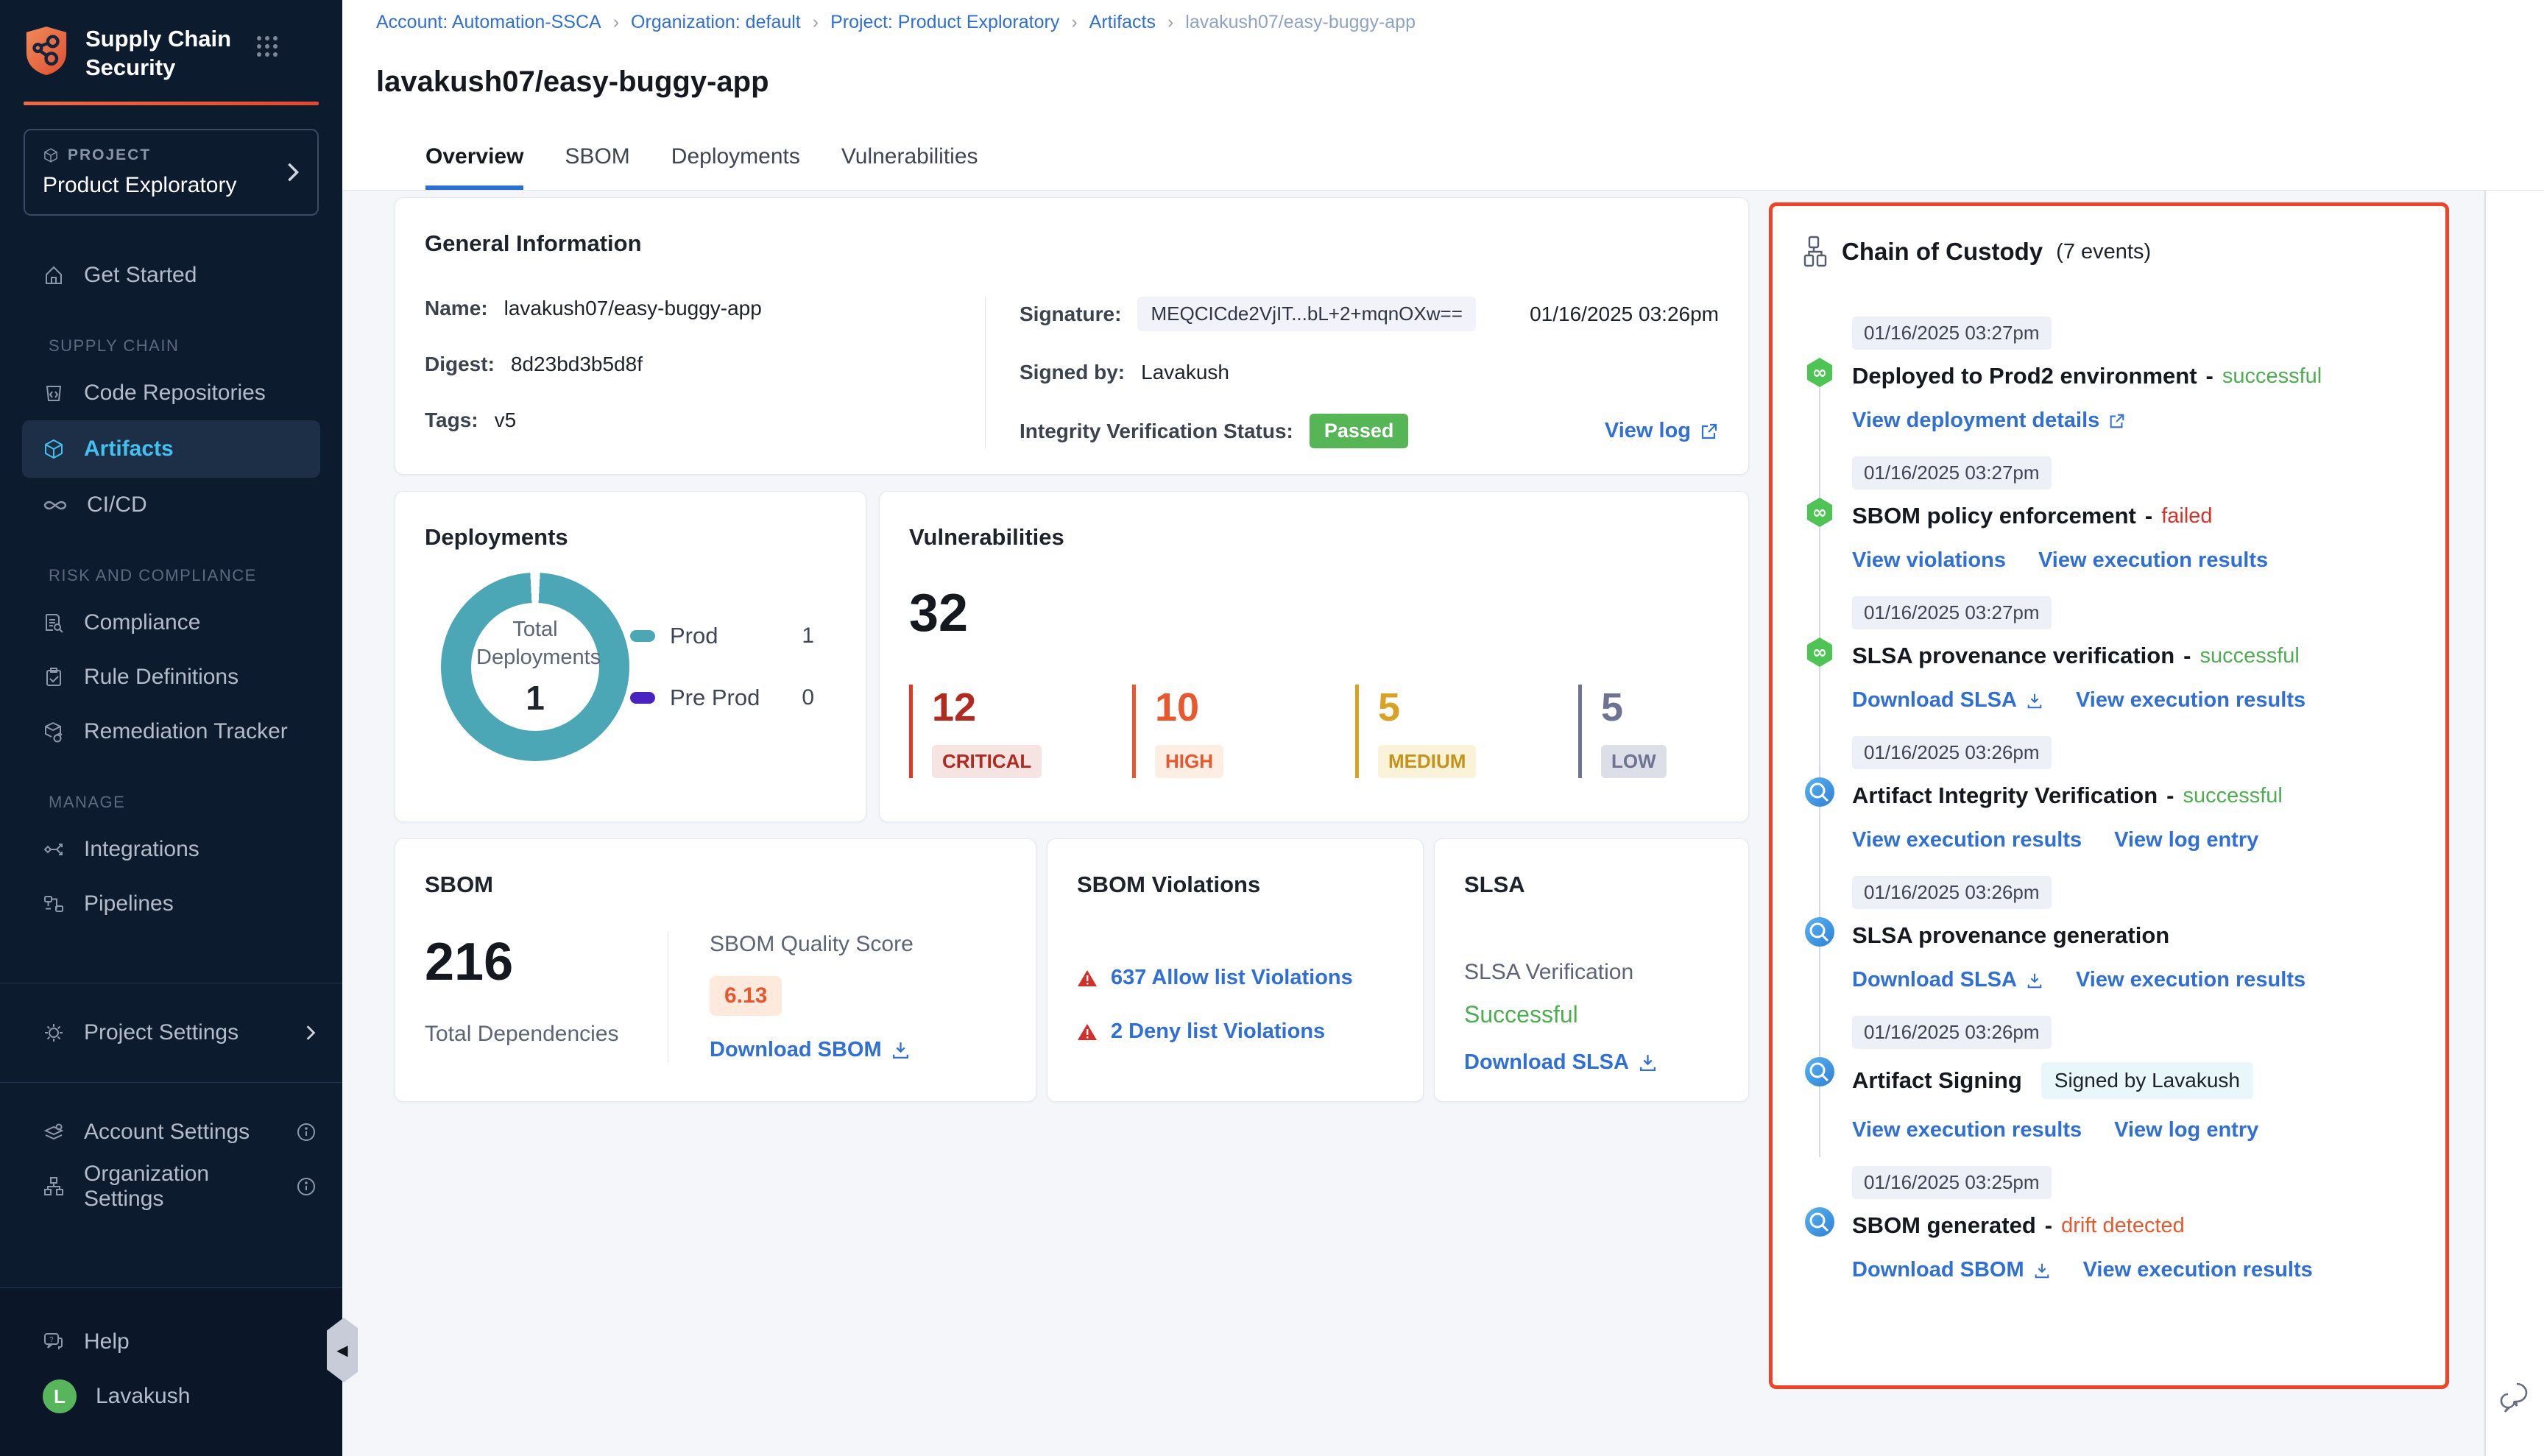 This screenshot has width=2544, height=1456. I want to click on deny-list-violations-row: 2 Deny list Violations, so click(1235, 1031).